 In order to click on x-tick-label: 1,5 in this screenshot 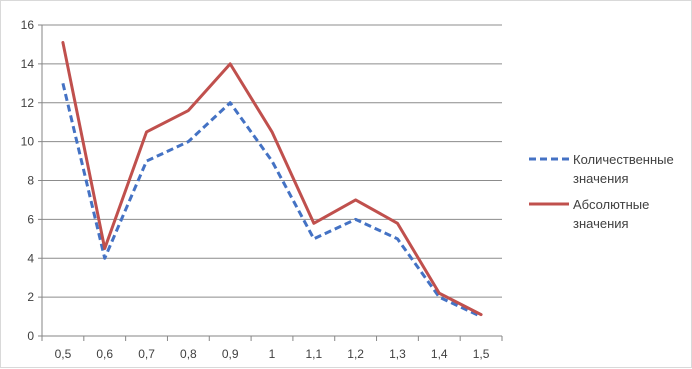, I will do `click(481, 354)`.